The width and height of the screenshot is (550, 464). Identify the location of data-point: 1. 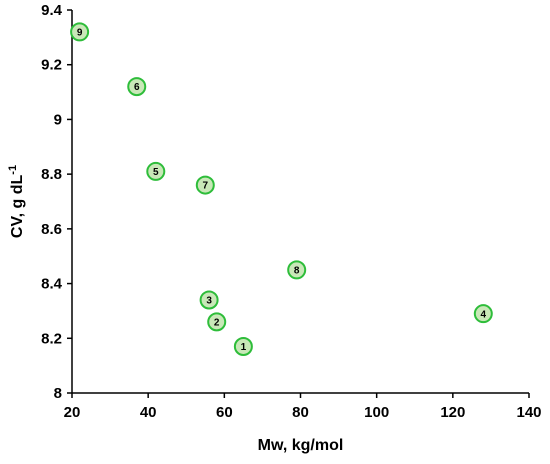
(243, 346).